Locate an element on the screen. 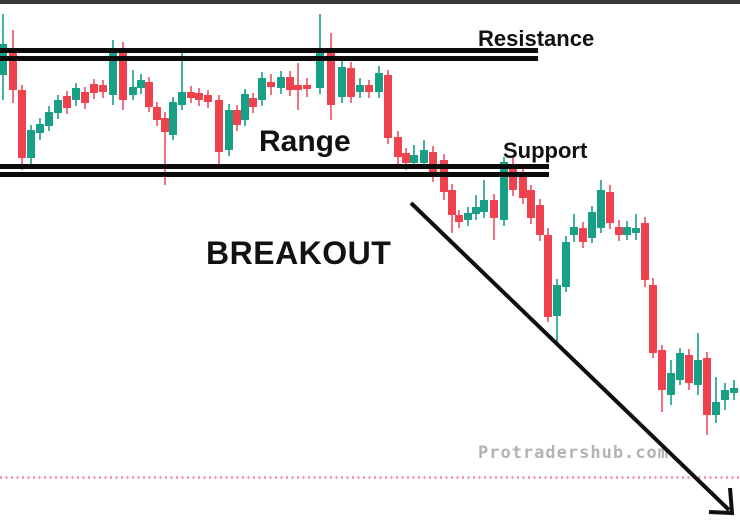 The image size is (740, 527). range-label: Range is located at coordinates (305, 141).